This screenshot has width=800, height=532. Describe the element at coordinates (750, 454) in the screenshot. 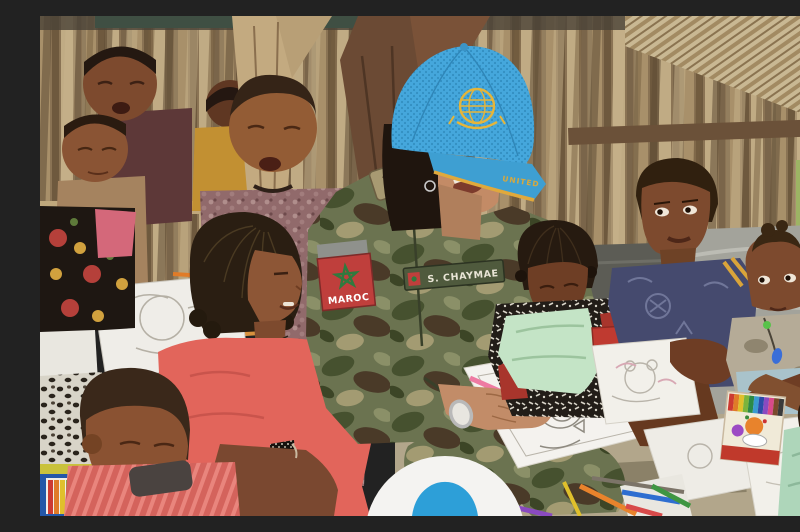

I see `box-red-band` at that location.